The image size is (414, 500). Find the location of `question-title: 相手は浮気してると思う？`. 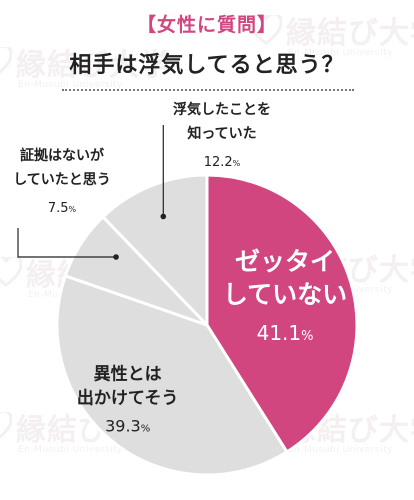

question-title: 相手は浮気してると思う？ is located at coordinates (207, 65).